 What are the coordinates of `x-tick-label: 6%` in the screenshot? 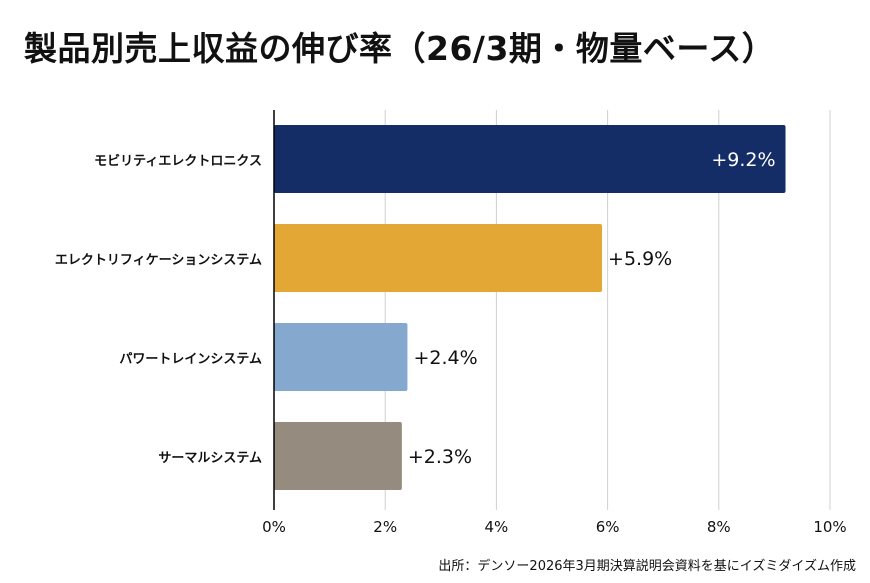 It's located at (608, 527).